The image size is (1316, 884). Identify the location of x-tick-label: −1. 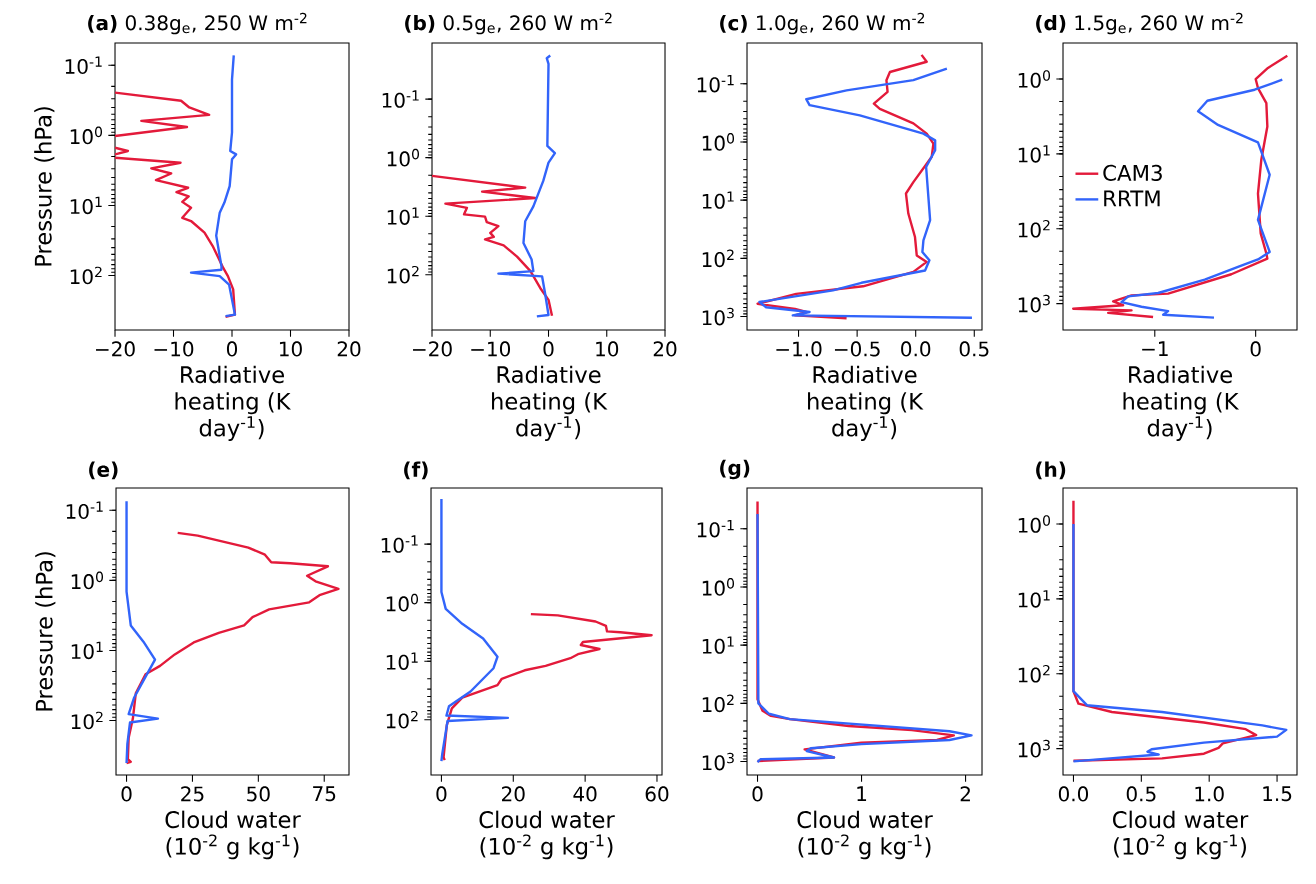
(1155, 348).